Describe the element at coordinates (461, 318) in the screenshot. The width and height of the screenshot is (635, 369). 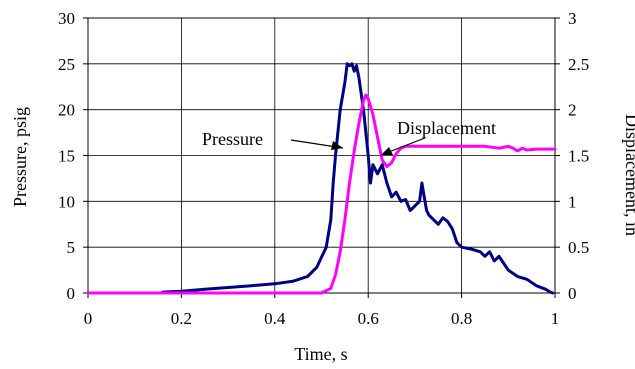
I see `x-tick-label: 0.8` at that location.